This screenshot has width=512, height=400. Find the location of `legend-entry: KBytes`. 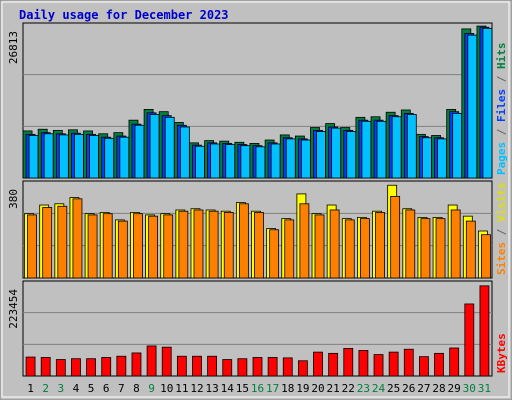

legend-entry: KBytes is located at coordinates (501, 353).